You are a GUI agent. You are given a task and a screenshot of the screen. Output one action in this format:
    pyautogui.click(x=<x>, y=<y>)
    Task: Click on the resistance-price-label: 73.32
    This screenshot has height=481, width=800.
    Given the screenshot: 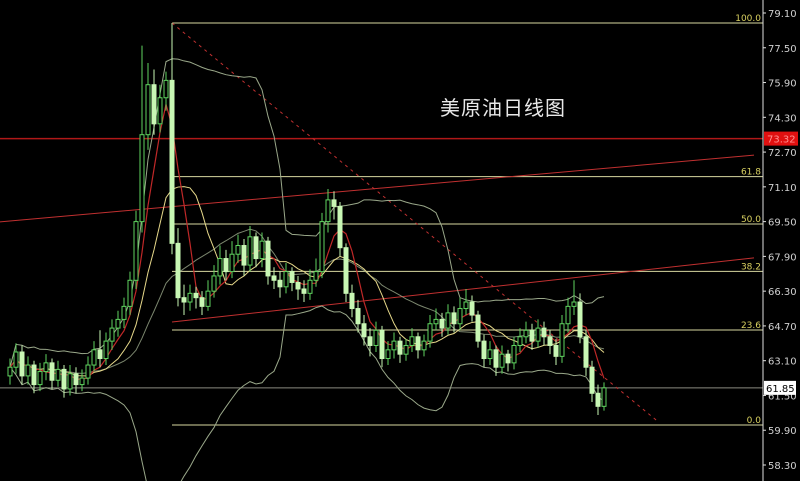 What is the action you would take?
    pyautogui.click(x=781, y=140)
    